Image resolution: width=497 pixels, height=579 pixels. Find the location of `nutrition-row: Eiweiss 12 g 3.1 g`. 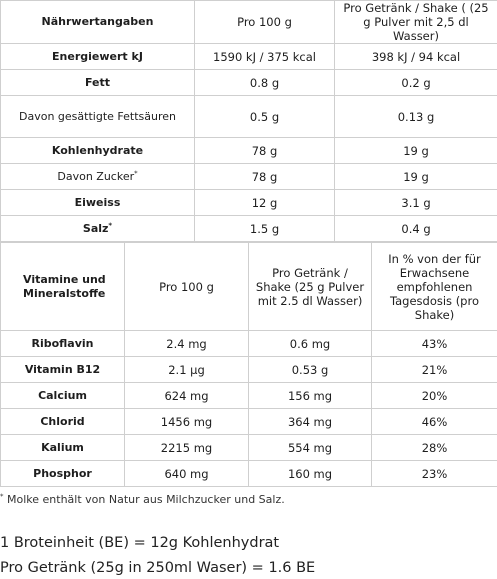

nutrition-row: Eiweiss 12 g 3.1 g is located at coordinates (248, 202).